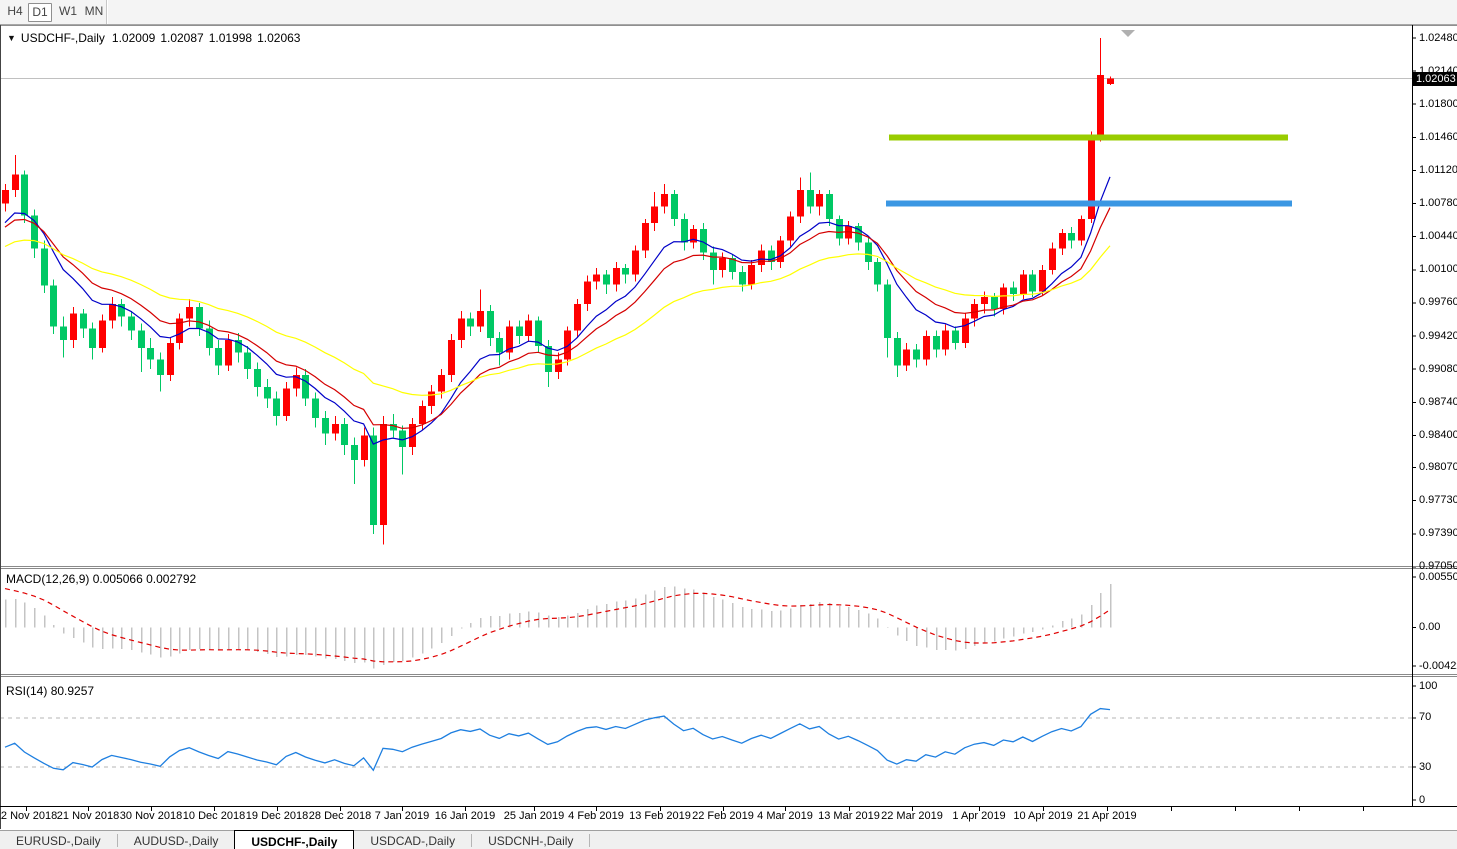  Describe the element at coordinates (11, 38) in the screenshot. I see `symbol-dropdown-icon: ▼` at that location.